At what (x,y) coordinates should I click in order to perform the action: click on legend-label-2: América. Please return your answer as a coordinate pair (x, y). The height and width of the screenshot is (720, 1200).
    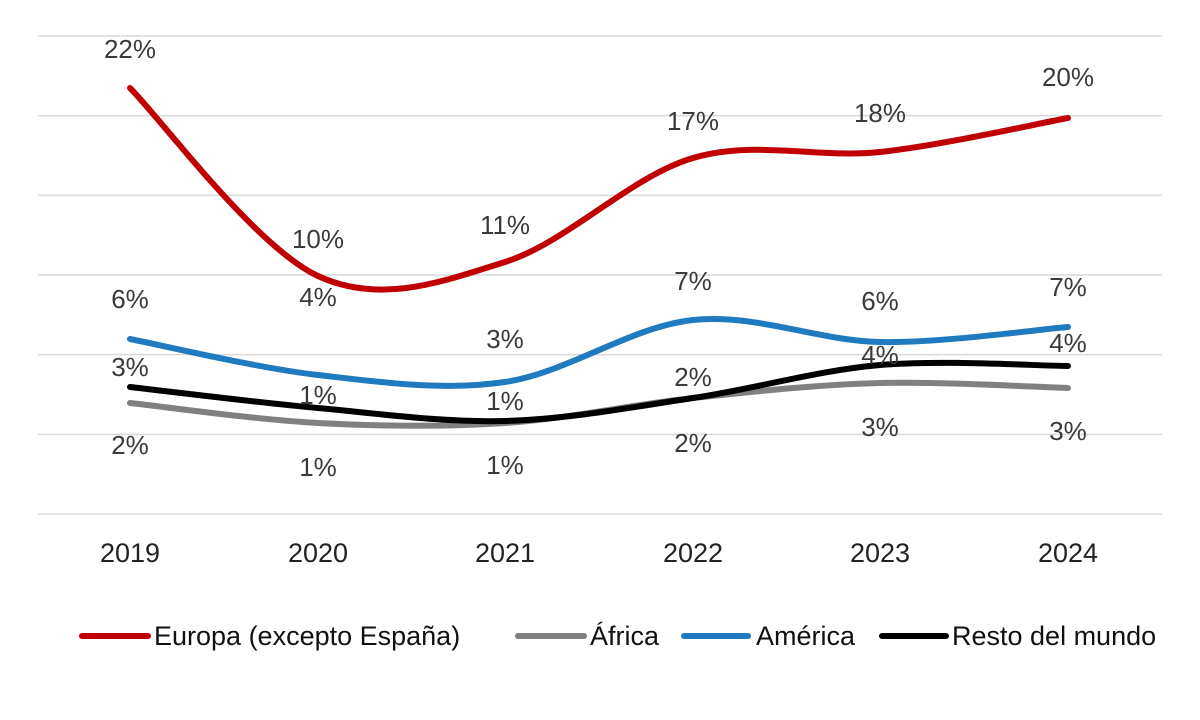
    Looking at the image, I should click on (806, 636).